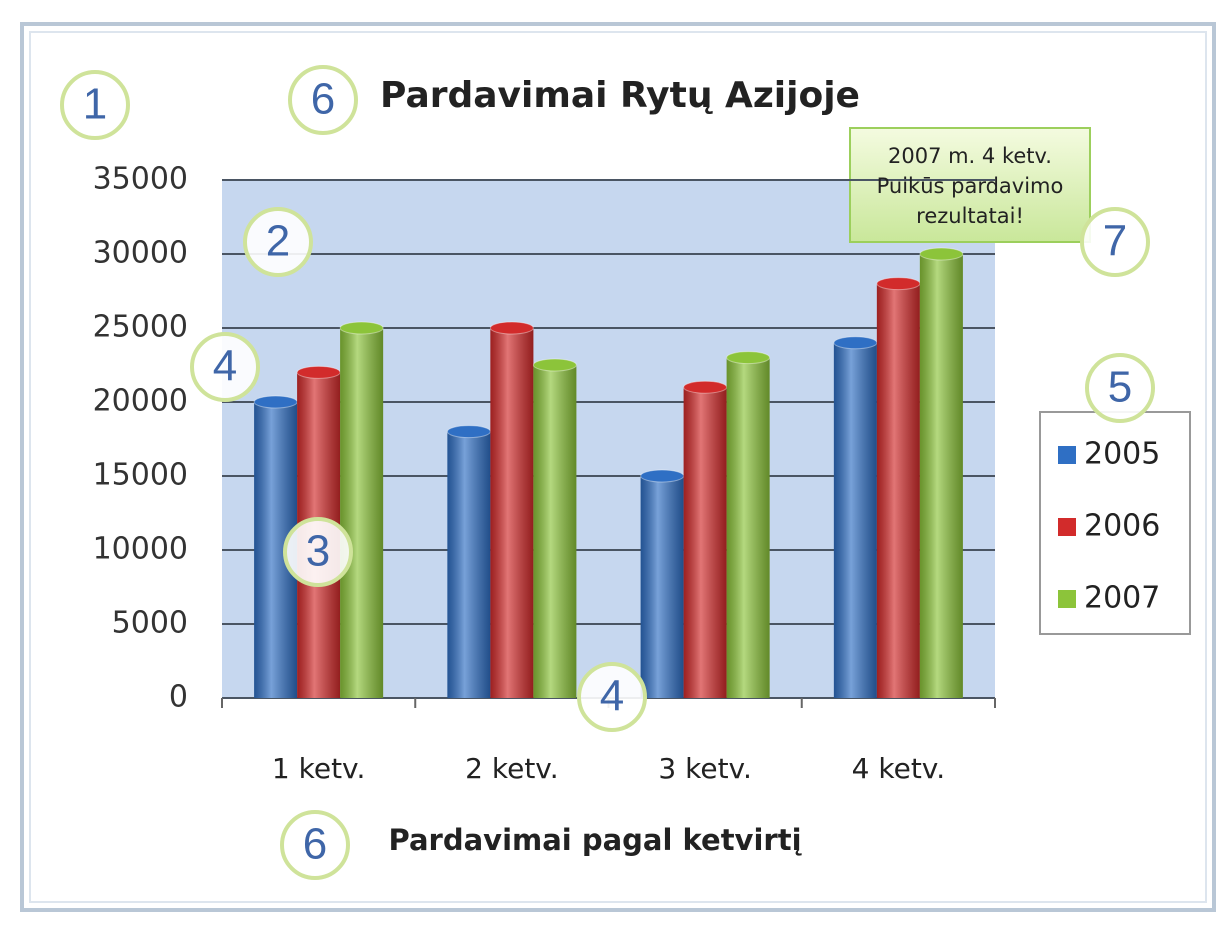  I want to click on y-tick-label: 35000, so click(140, 179).